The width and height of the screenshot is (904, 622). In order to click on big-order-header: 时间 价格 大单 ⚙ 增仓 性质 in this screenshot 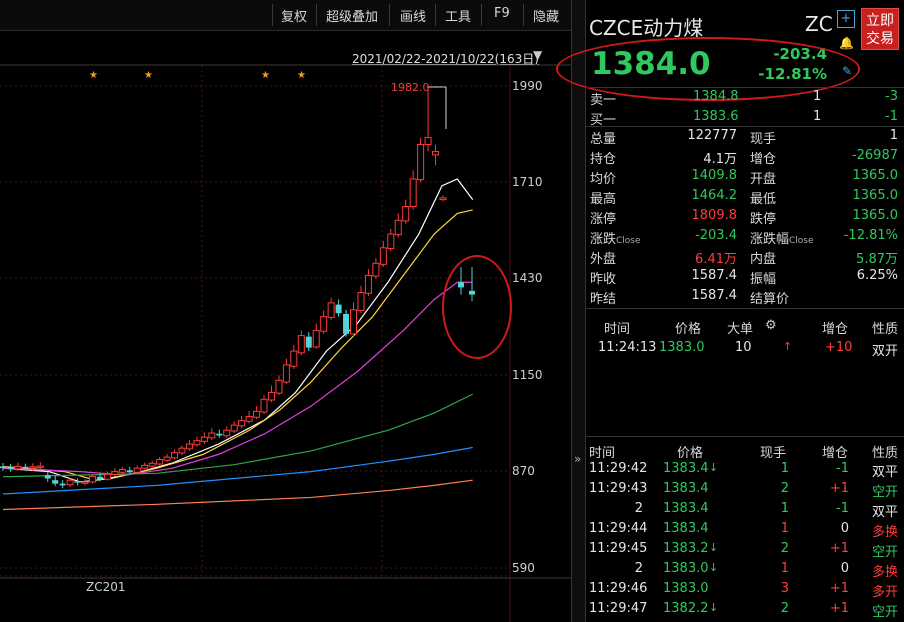, I will do `click(744, 327)`.